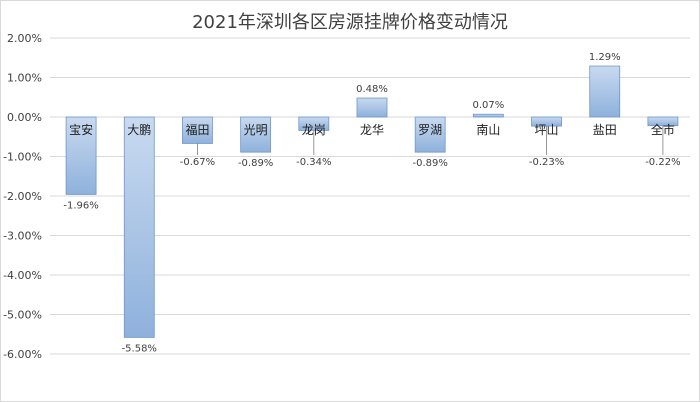 This screenshot has width=700, height=402. Describe the element at coordinates (350, 22) in the screenshot. I see `chart-title: 2021年深圳各区房源挂牌价格变动情况` at that location.